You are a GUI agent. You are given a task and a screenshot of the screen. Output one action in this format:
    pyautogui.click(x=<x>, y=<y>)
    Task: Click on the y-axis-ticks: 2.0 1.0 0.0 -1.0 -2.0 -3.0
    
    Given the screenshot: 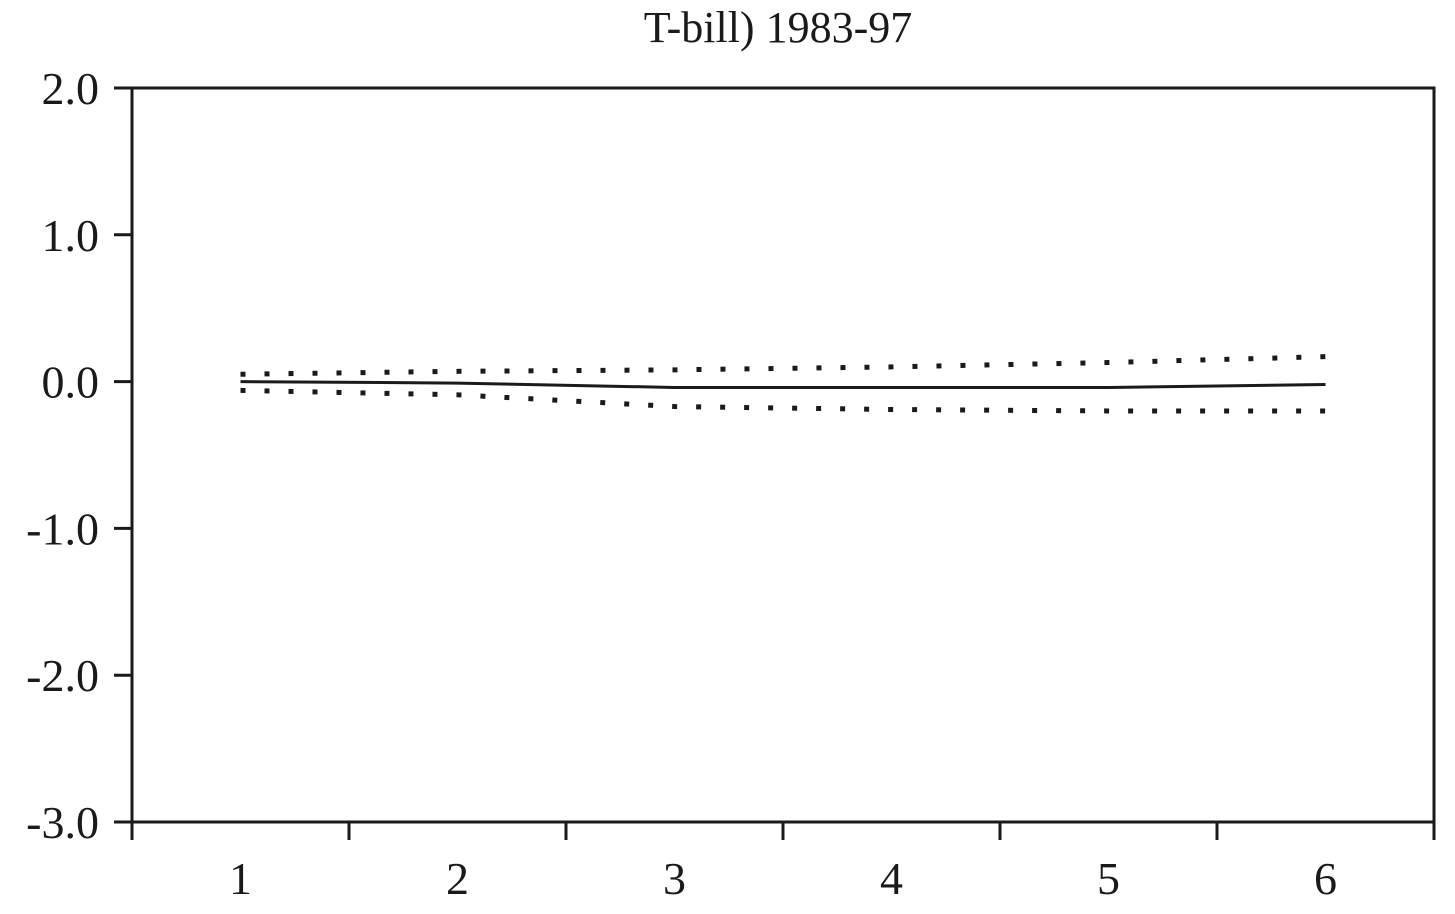 What is the action you would take?
    pyautogui.click(x=79, y=455)
    